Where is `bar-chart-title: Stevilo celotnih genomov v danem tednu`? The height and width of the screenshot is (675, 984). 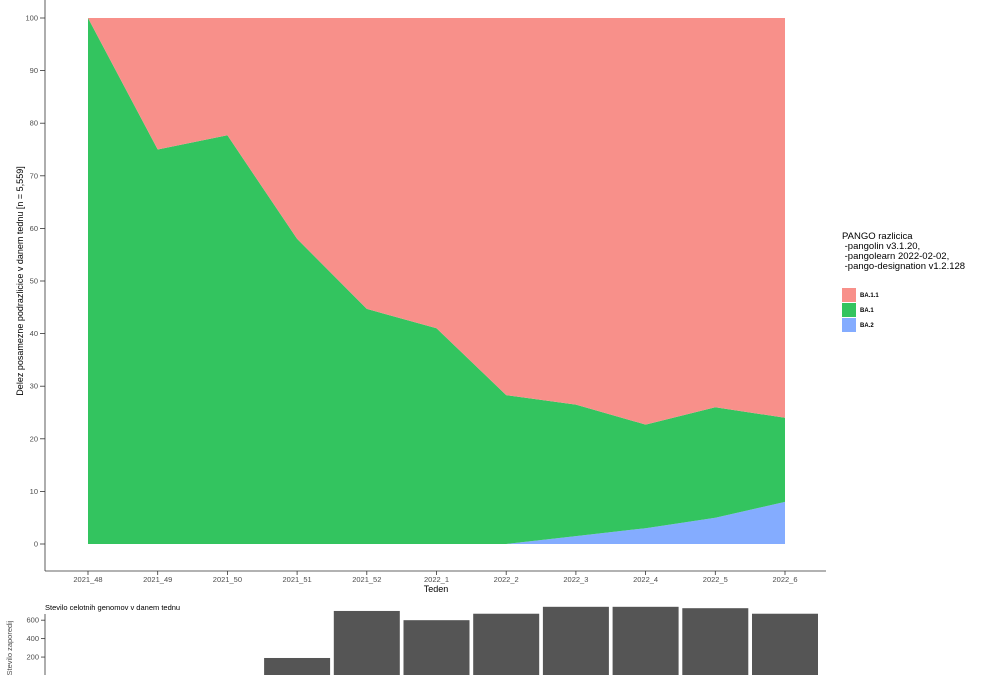
bar-chart-title: Stevilo celotnih genomov v danem tednu is located at coordinates (112, 607).